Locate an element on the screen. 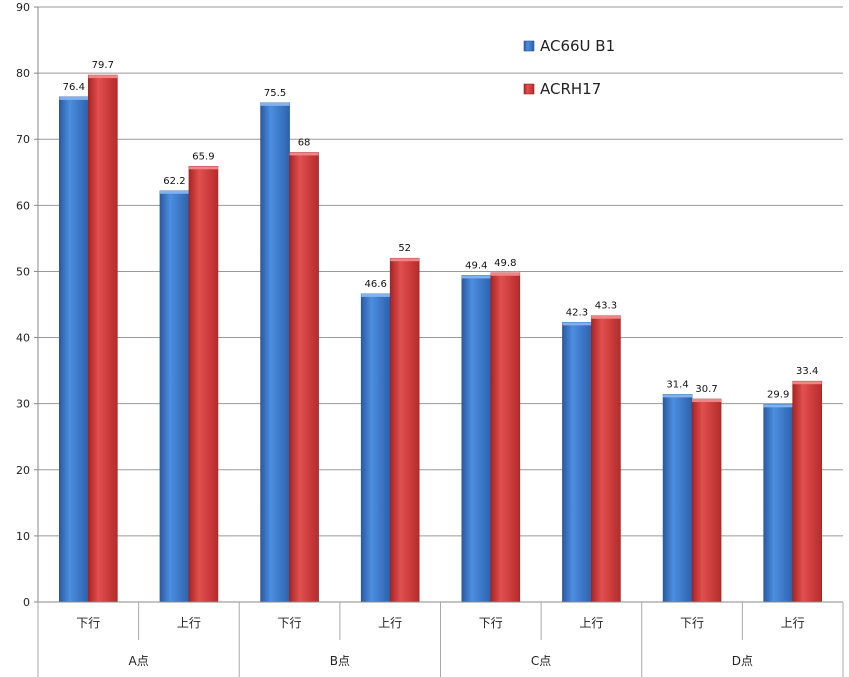  y-tick-label: 70 is located at coordinates (23, 139).